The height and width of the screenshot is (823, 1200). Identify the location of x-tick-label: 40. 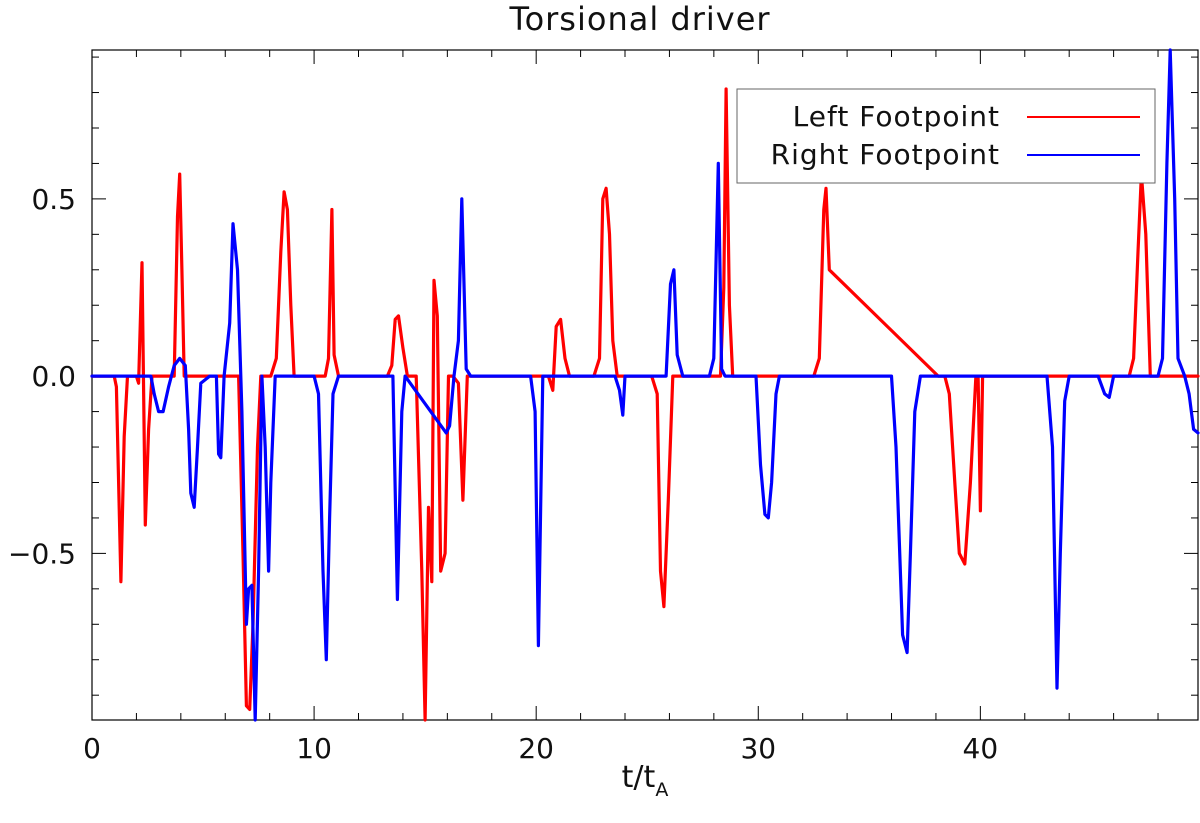
(981, 748).